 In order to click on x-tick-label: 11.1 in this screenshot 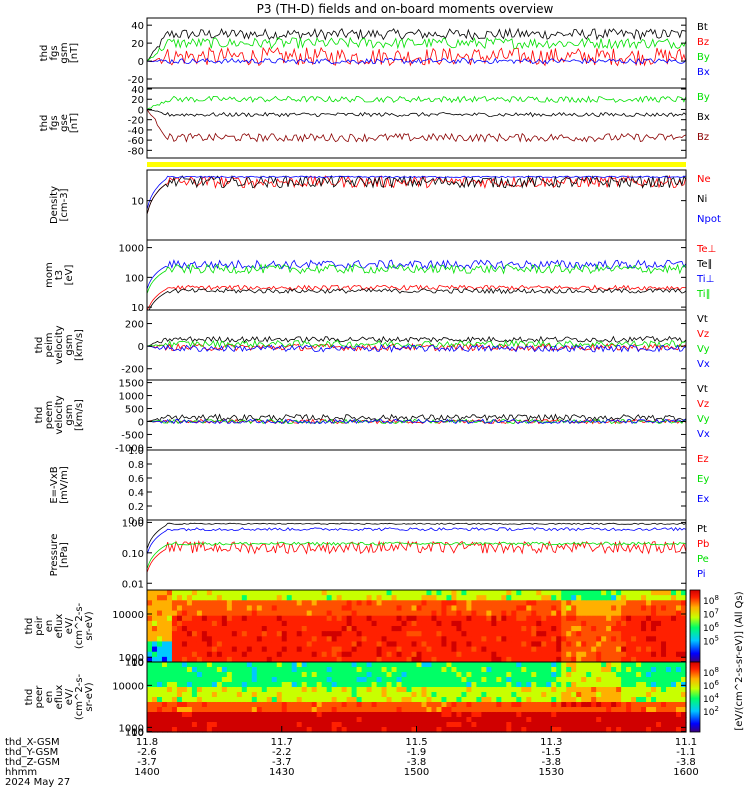, I will do `click(686, 742)`.